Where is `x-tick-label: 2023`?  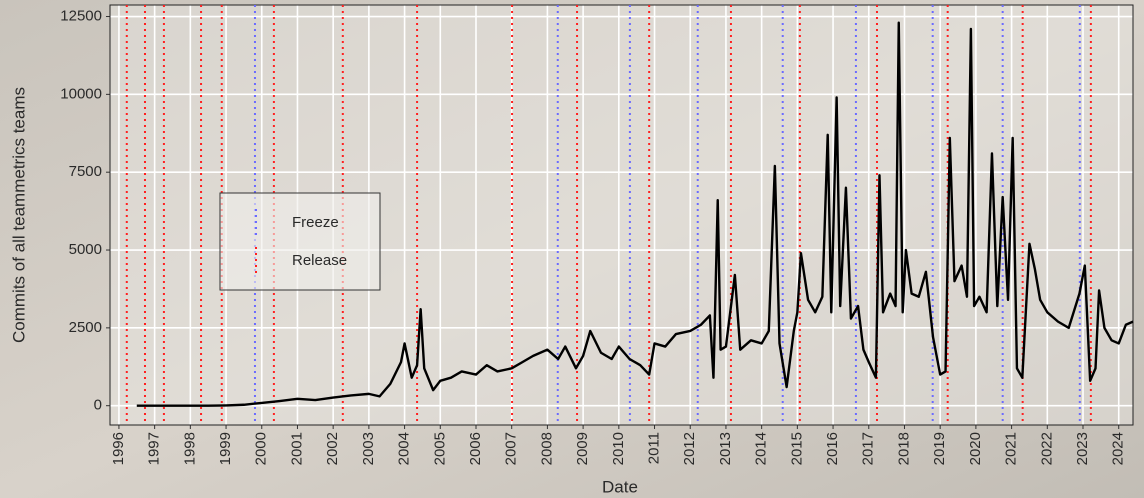 x-tick-label: 2023 is located at coordinates (1082, 448).